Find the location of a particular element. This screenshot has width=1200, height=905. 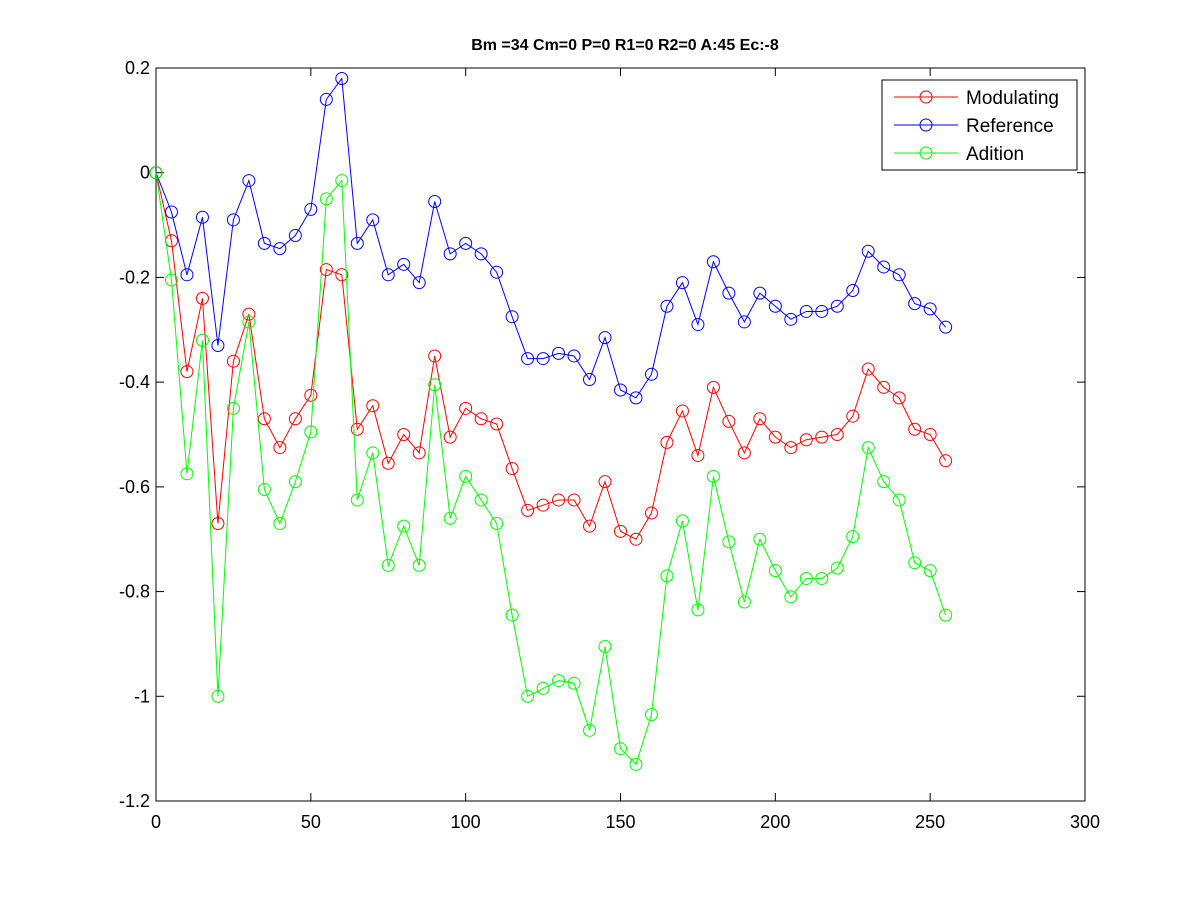

y-tick-label: -1 is located at coordinates (142, 696).